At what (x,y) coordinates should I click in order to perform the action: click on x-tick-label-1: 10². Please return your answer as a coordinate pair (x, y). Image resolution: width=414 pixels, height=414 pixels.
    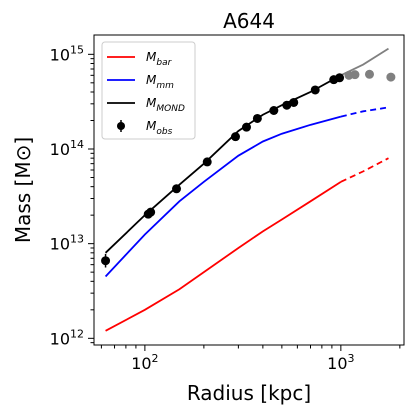
    Looking at the image, I should click on (144, 362).